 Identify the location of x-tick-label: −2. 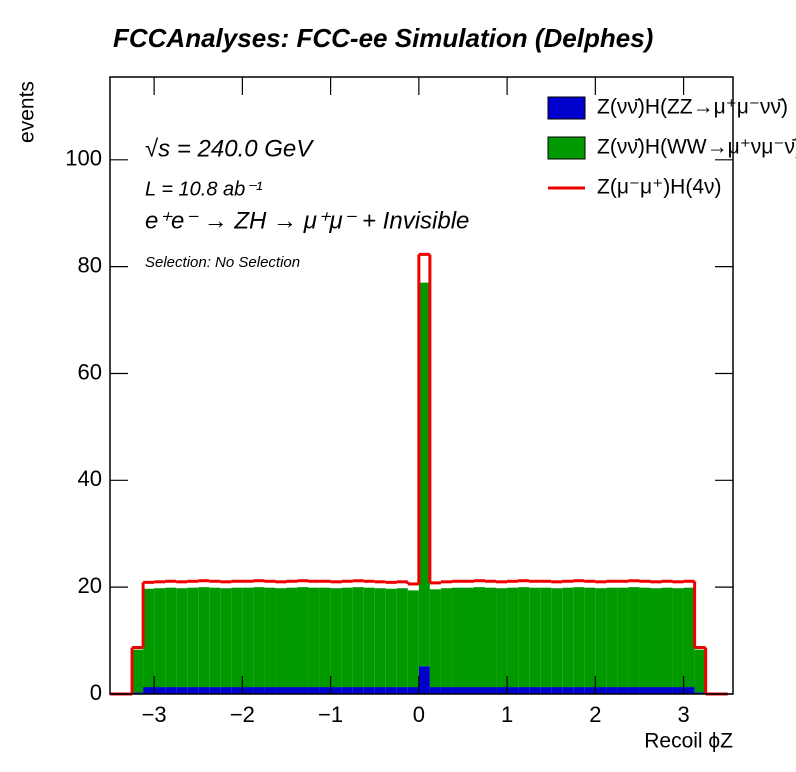
(242, 714).